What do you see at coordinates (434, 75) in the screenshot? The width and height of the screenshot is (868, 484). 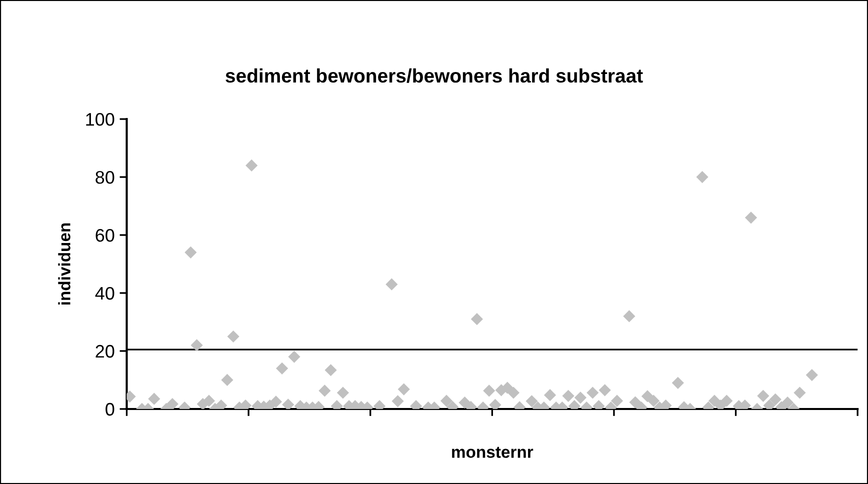 I see `chart-title: sediment bewoners/bewoners hard substraat` at bounding box center [434, 75].